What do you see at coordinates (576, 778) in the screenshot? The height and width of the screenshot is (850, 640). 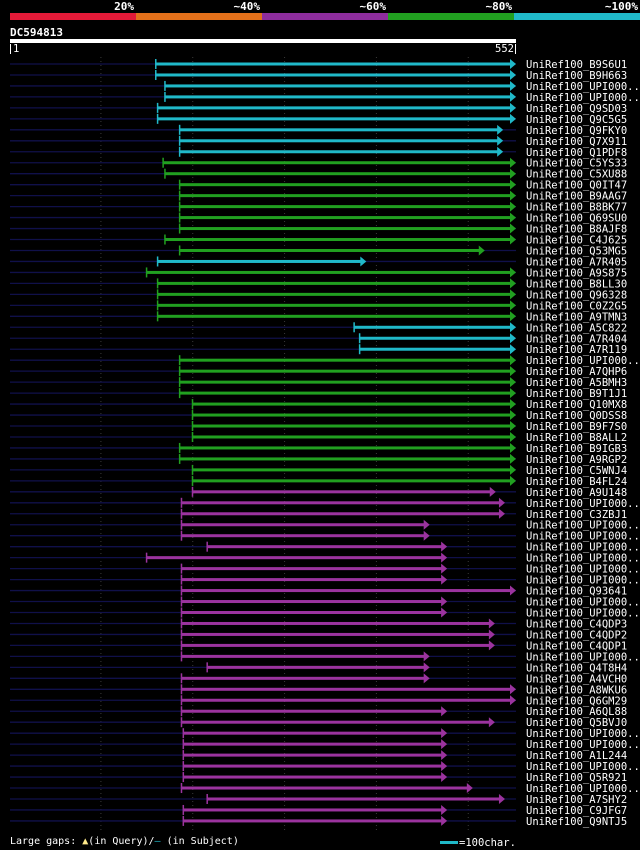 I see `hit-label: UniRef100_Q5R921` at bounding box center [576, 778].